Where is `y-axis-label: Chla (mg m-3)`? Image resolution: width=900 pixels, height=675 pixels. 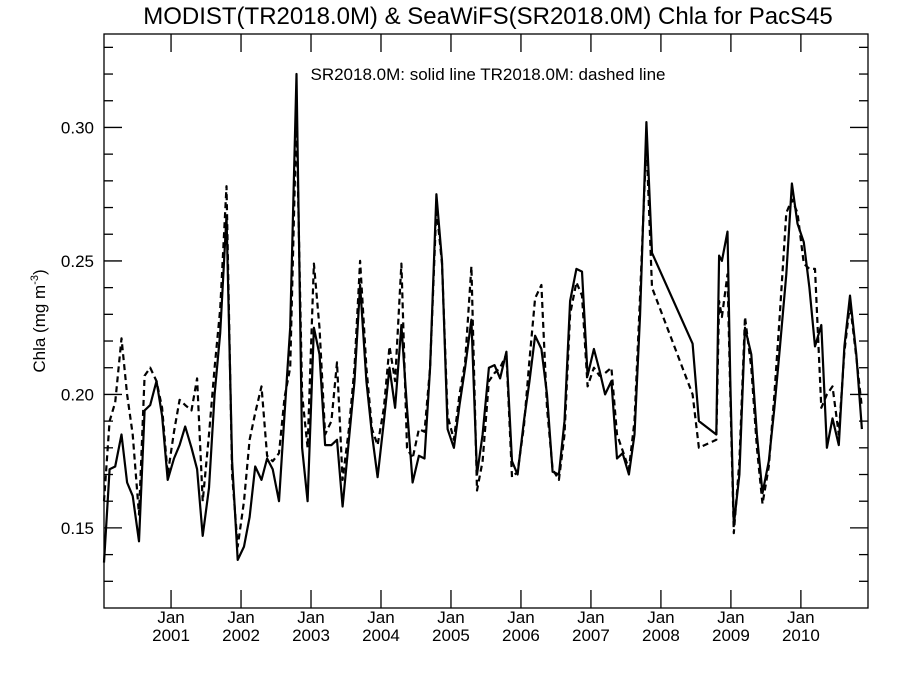
y-axis-label: Chla (mg m-3) is located at coordinates (39, 320).